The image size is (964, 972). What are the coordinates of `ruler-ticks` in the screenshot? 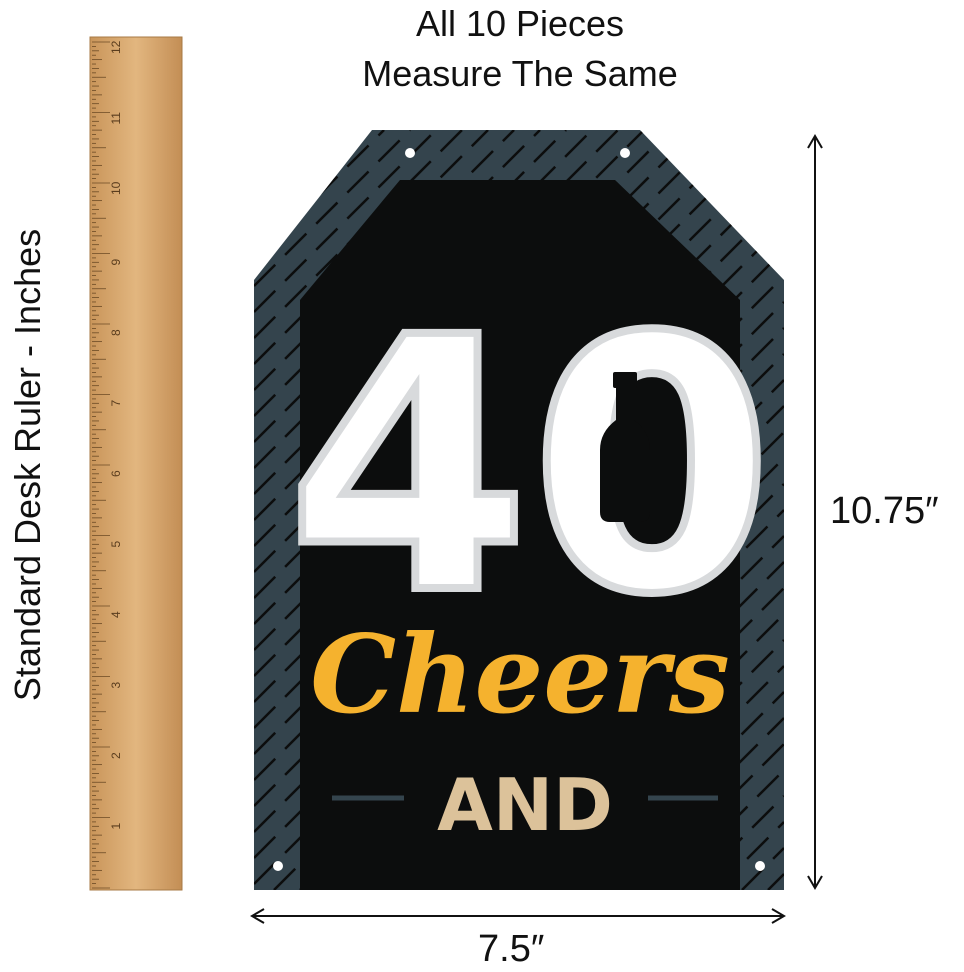 It's located at (101, 465).